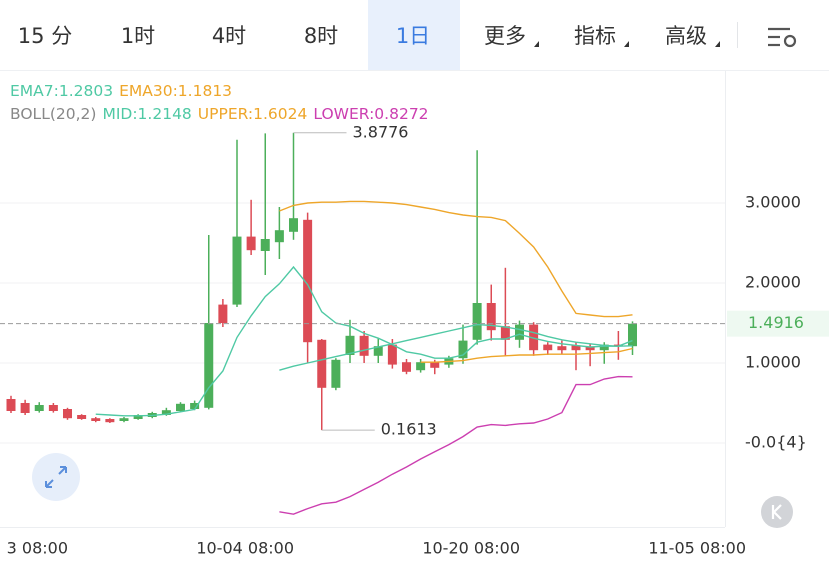 The height and width of the screenshot is (569, 829). What do you see at coordinates (146, 114) in the screenshot?
I see `legend-entry: MID:1.2148` at bounding box center [146, 114].